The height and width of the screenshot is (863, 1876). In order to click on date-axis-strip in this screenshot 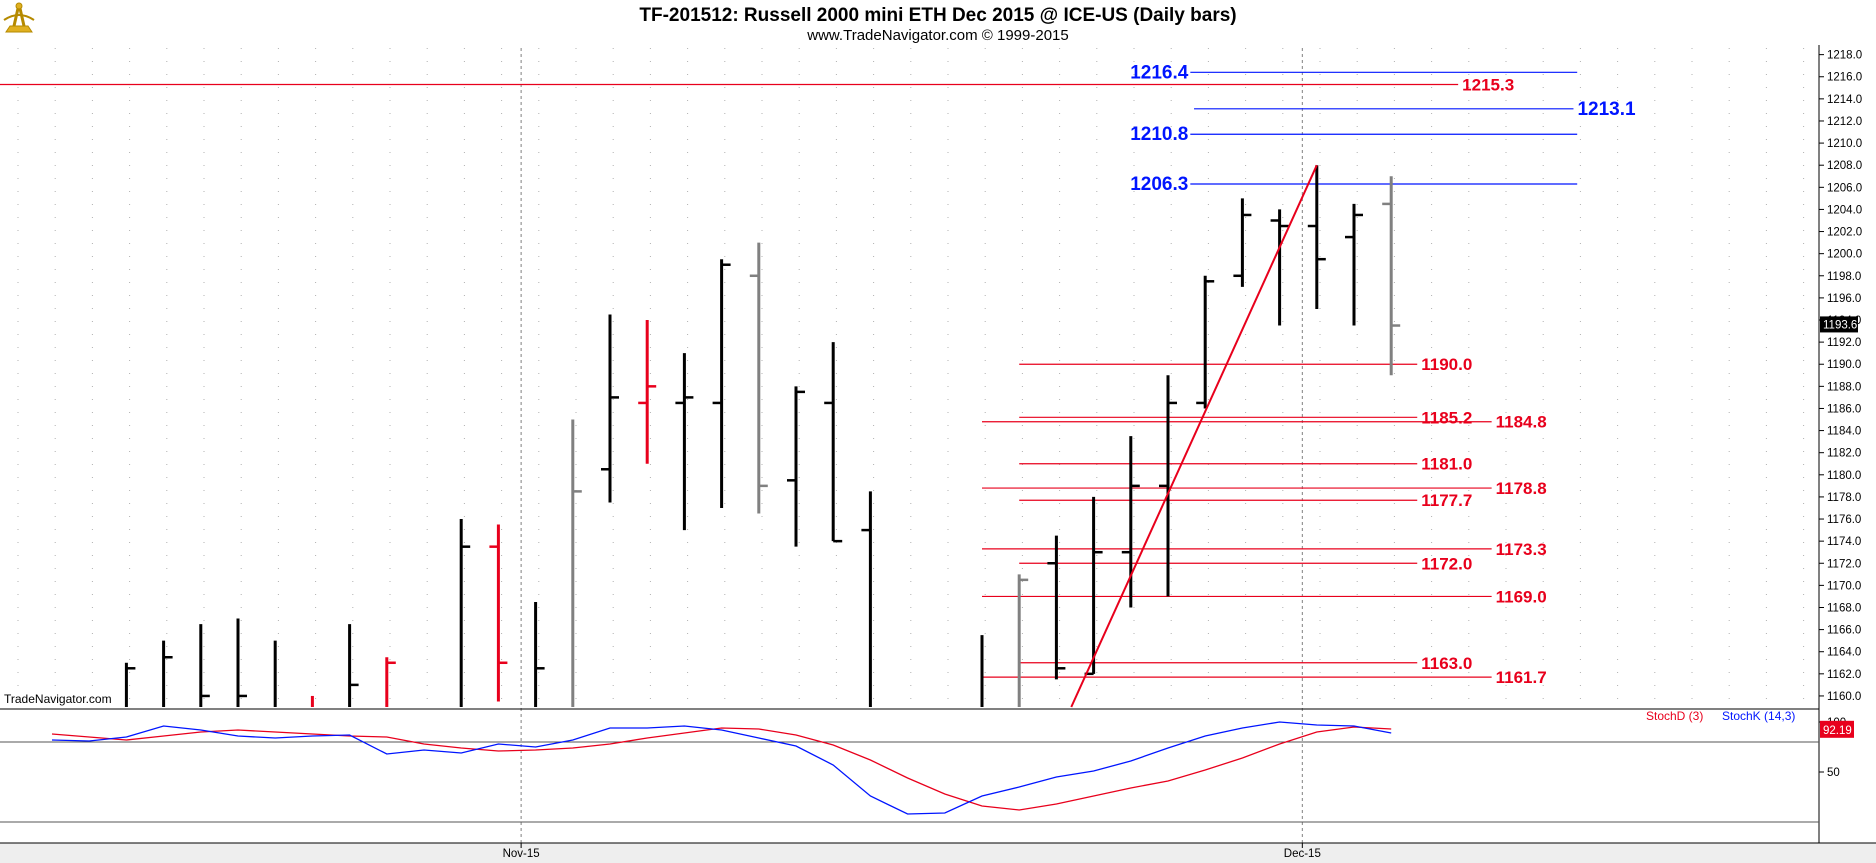, I will do `click(938, 853)`.